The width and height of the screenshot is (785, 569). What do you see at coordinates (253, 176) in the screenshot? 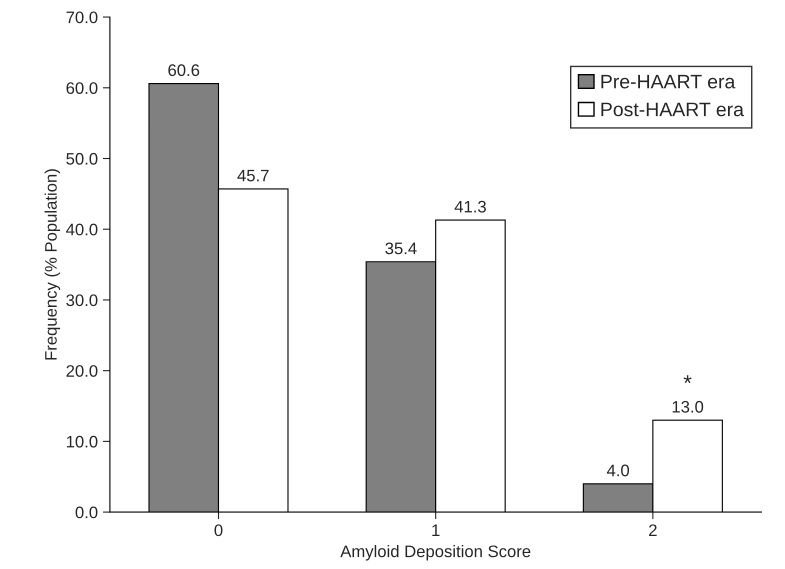
I see `data-label: 45.7` at bounding box center [253, 176].